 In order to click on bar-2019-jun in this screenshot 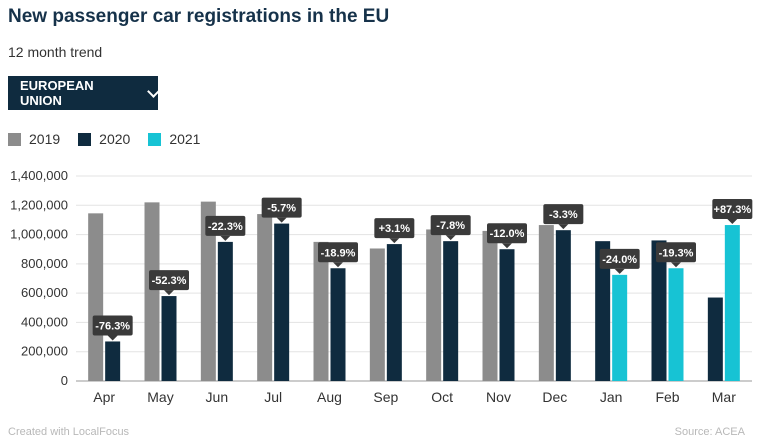, I will do `click(208, 291)`.